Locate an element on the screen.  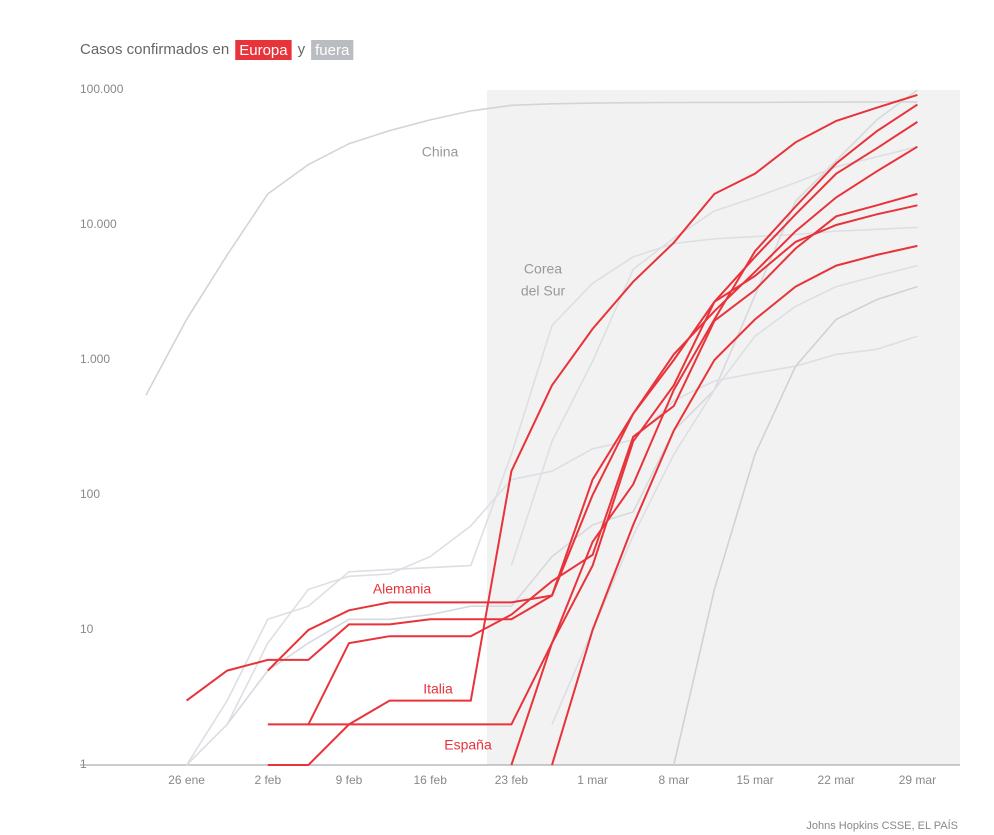
x-tick-label: 2 feb is located at coordinates (267, 780).